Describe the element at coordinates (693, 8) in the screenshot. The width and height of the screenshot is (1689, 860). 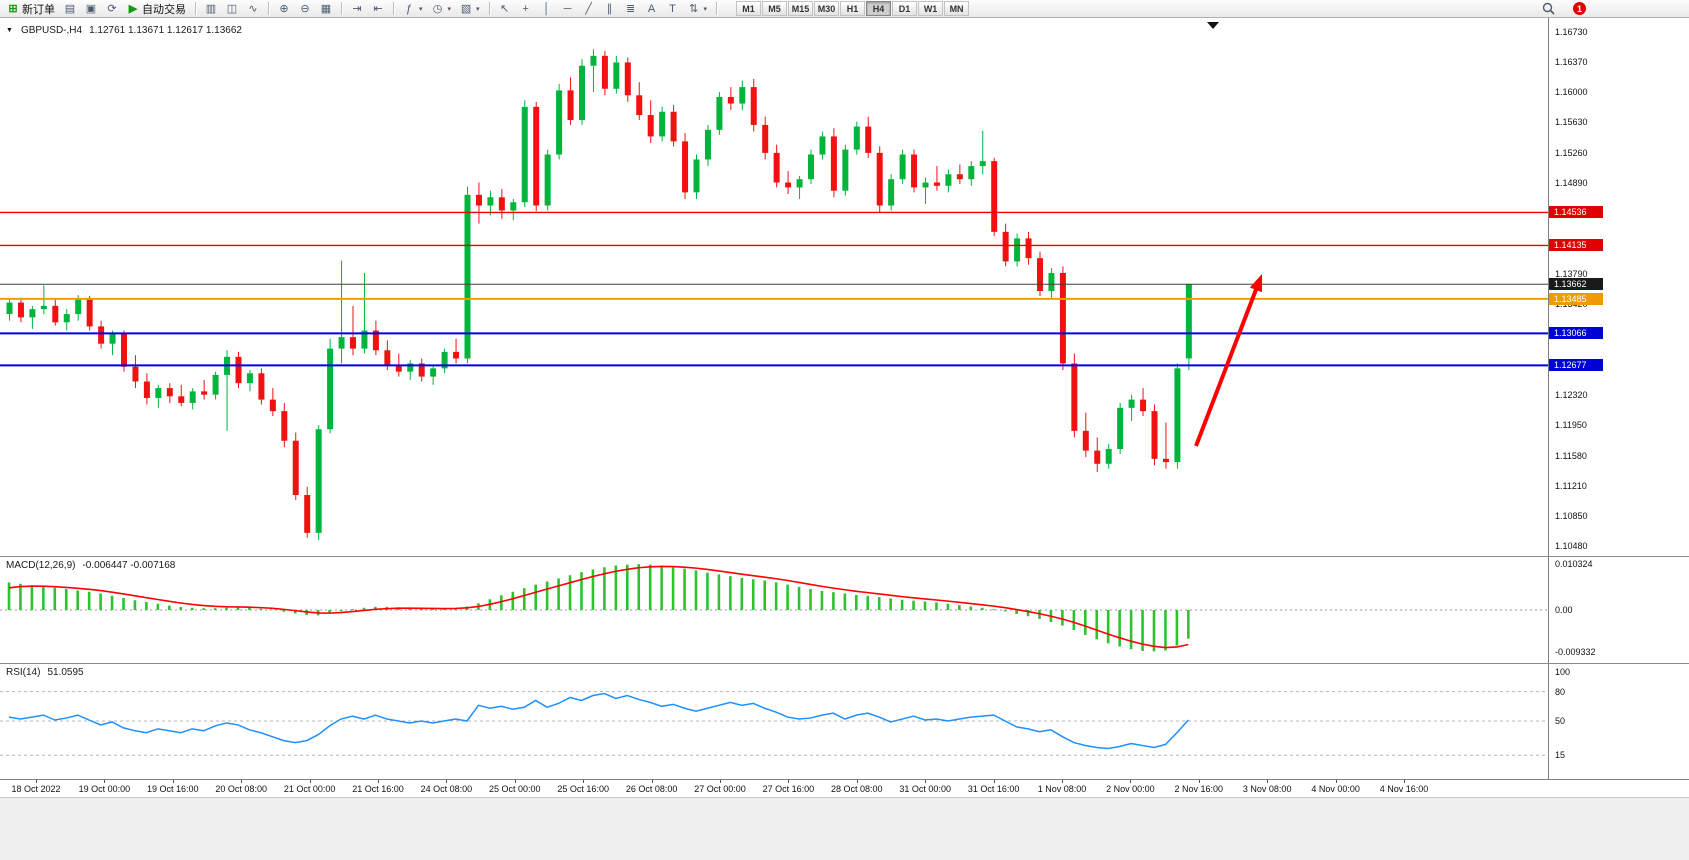
I see `arrows-icon: ⇅` at that location.